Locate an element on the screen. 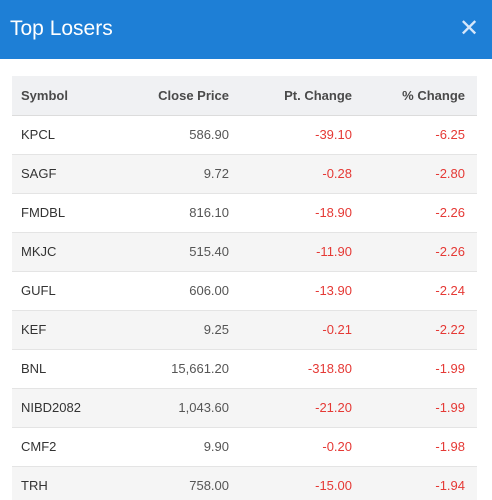  cell-symbol: BNL is located at coordinates (61, 369).